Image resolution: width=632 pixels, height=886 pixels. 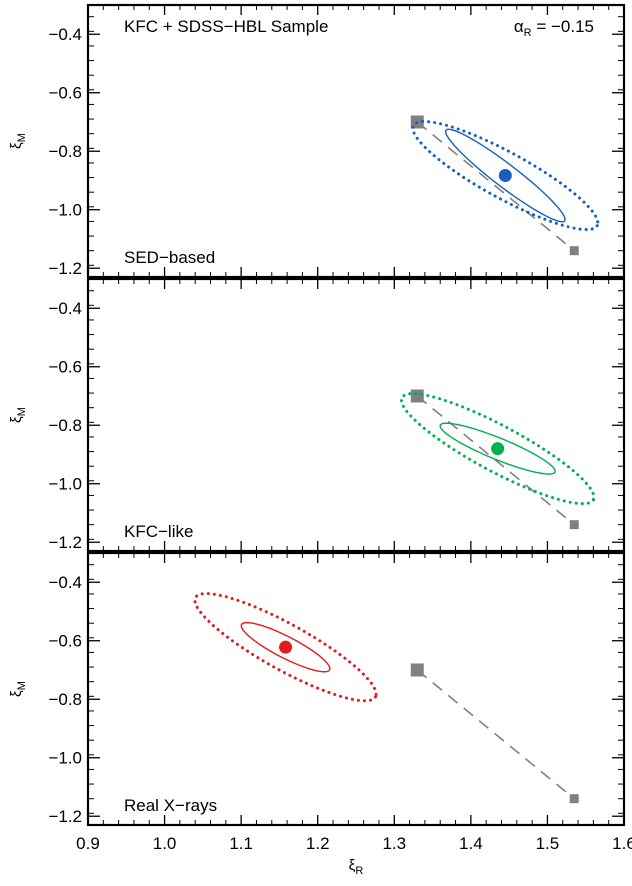 I want to click on x-tick-label: 1.3, so click(x=394, y=843).